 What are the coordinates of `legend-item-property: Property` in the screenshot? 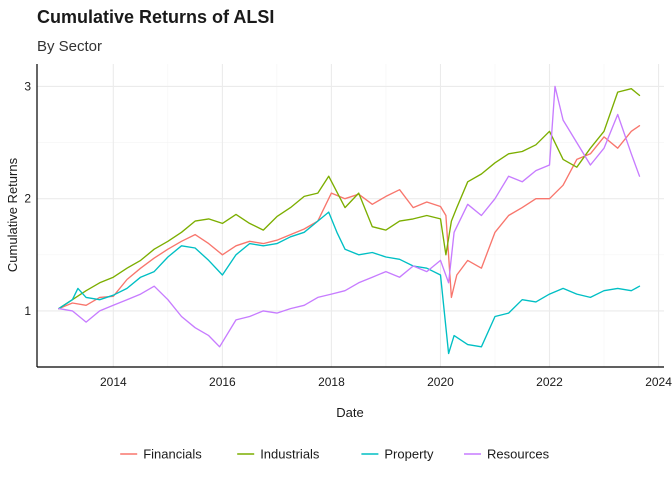 It's located at (397, 454).